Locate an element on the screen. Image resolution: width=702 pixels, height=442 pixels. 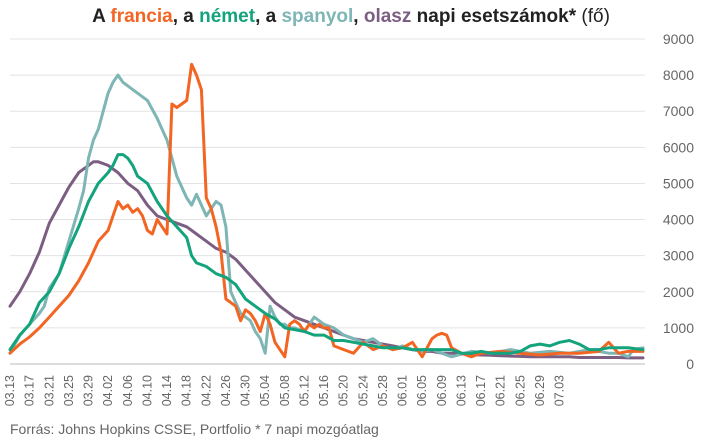
y-tick-label: 7000 is located at coordinates (678, 111).